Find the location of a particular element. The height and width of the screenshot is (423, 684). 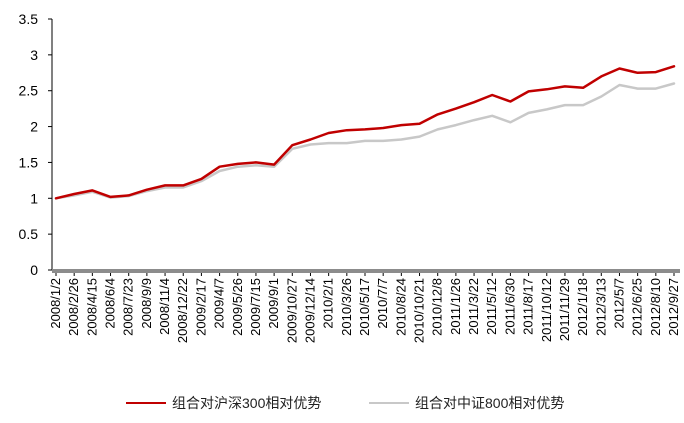

x-tick-label: 2011/1/26 is located at coordinates (455, 306).